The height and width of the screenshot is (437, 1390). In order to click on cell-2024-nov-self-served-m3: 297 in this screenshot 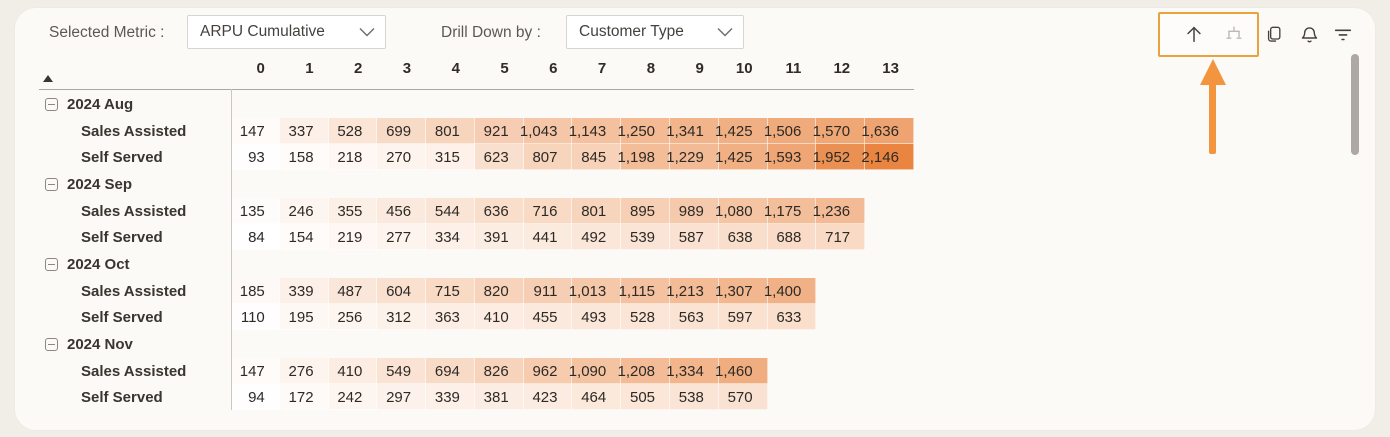, I will do `click(402, 397)`.